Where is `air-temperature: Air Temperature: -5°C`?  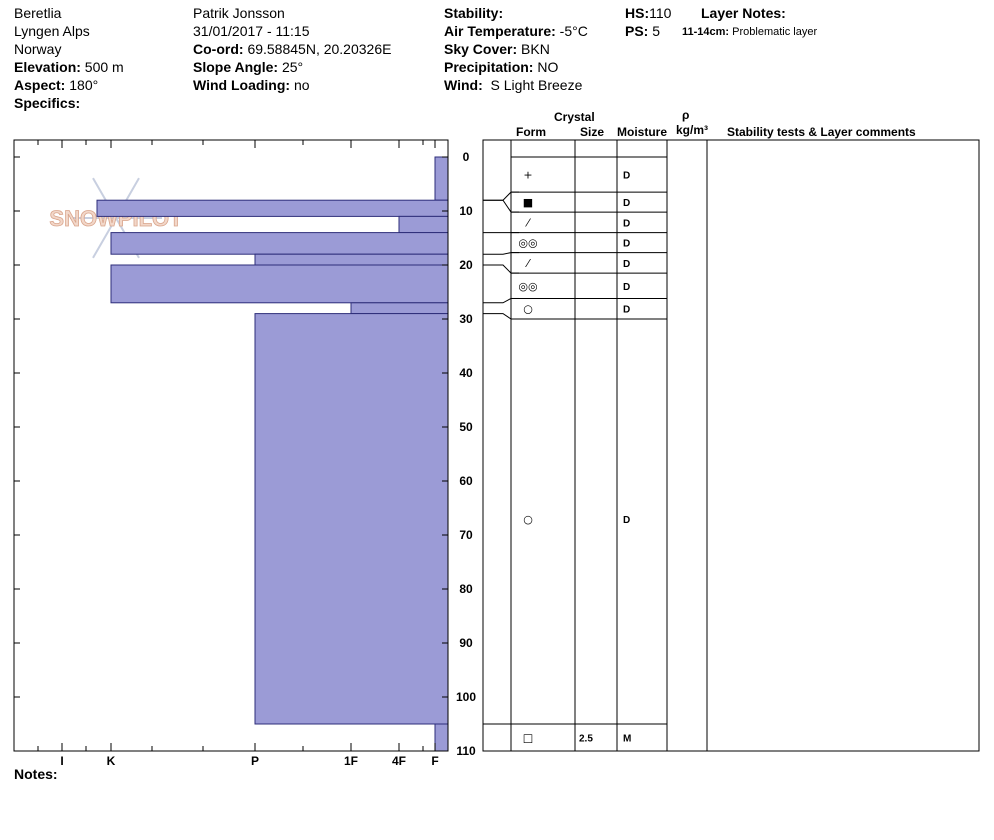
air-temperature: Air Temperature: -5°C is located at coordinates (516, 31).